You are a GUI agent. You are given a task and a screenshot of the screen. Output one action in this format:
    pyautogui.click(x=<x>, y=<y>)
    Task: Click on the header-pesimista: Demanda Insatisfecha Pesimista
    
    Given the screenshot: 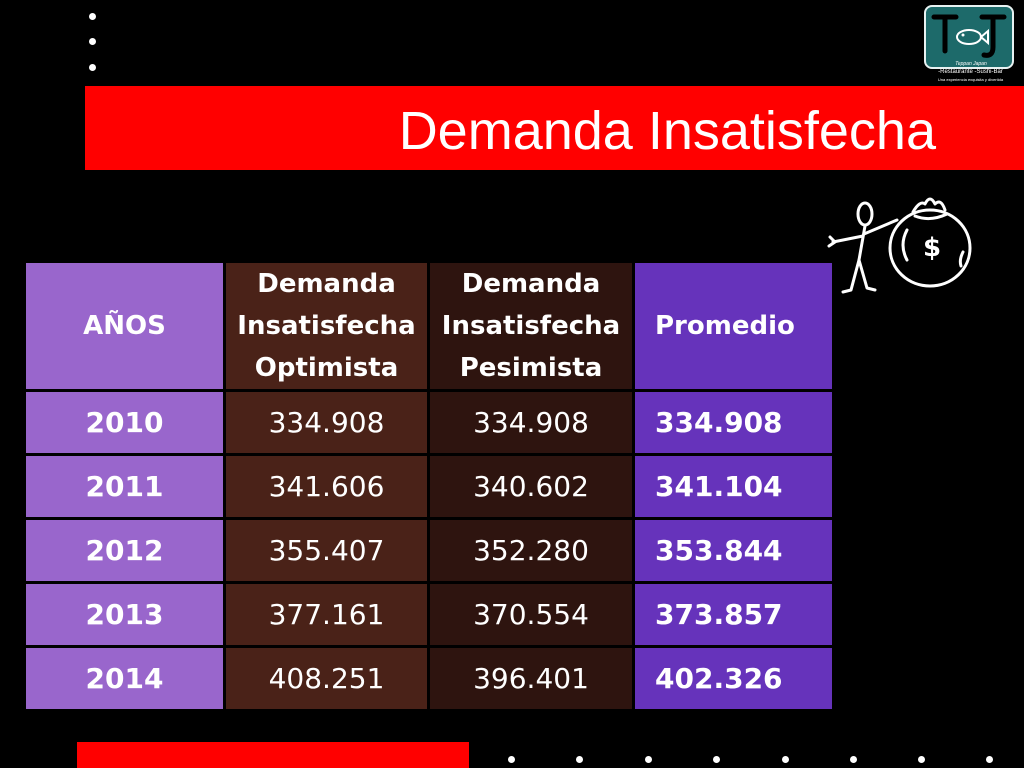 What is the action you would take?
    pyautogui.click(x=531, y=327)
    